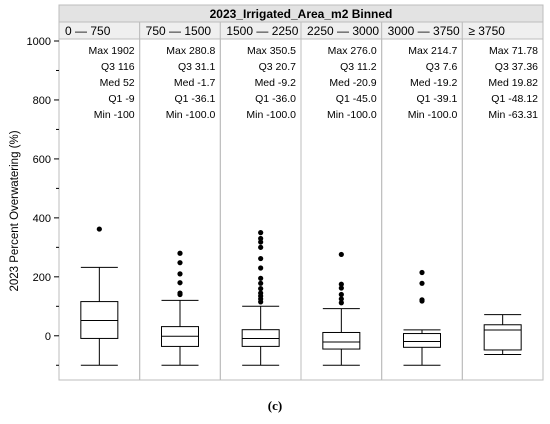 The width and height of the screenshot is (550, 424). What do you see at coordinates (514, 99) in the screenshot?
I see `stat-q1: Q1 -48.12` at bounding box center [514, 99].